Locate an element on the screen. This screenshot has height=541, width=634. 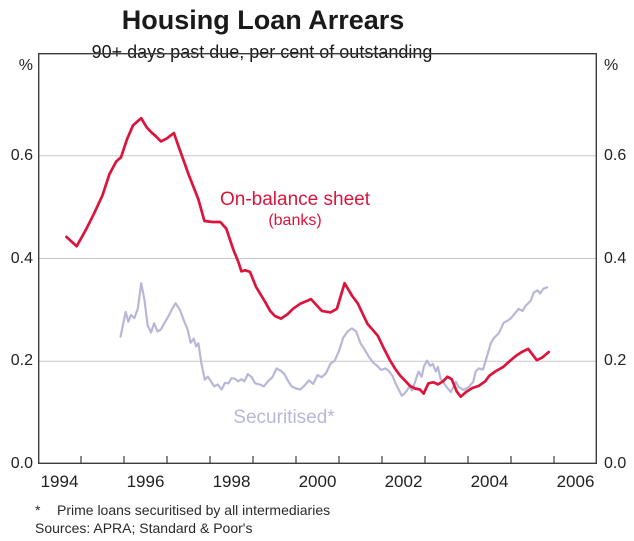
y-tick-label-right: 0.6 is located at coordinates (615, 155).